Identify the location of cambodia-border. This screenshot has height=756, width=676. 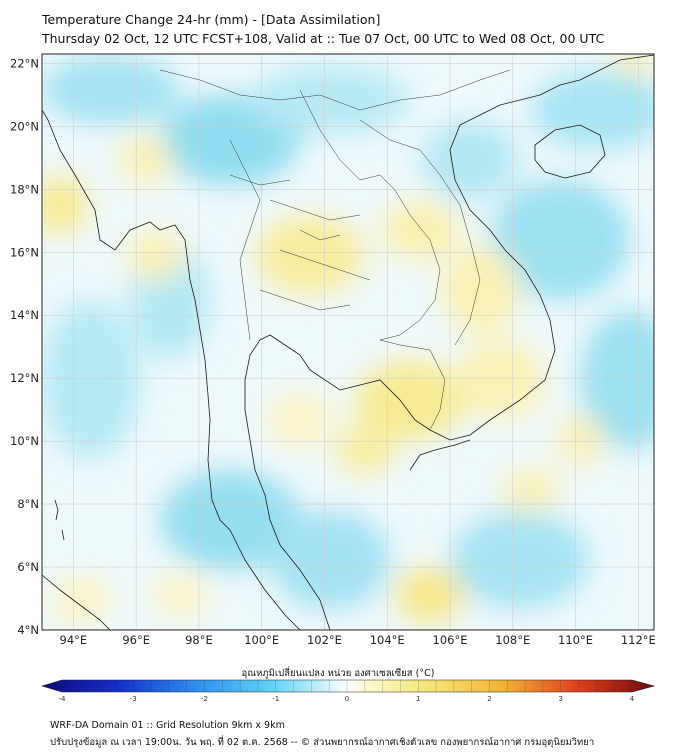
(412, 385).